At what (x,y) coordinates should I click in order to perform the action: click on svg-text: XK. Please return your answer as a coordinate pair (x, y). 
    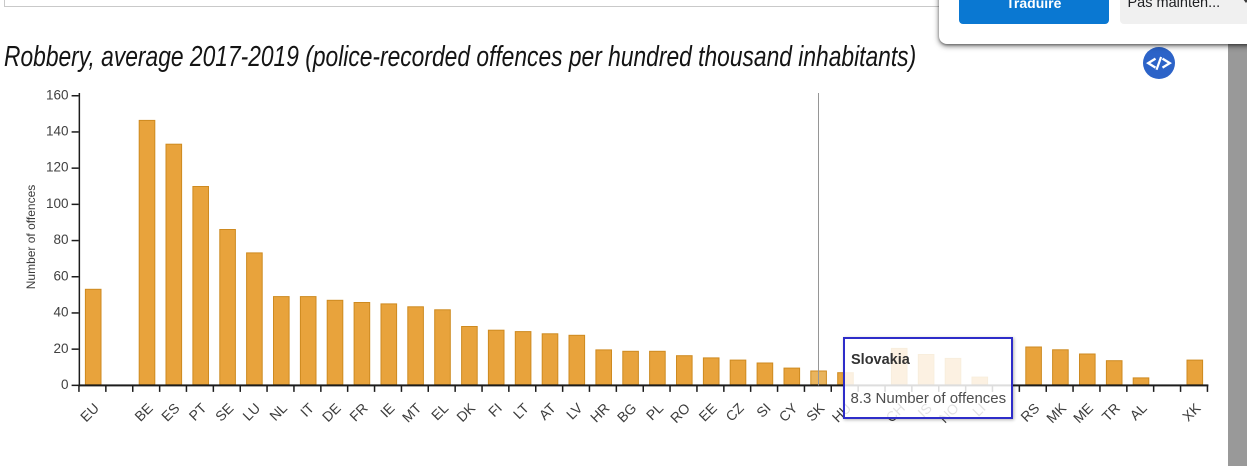
    Looking at the image, I should click on (1191, 411).